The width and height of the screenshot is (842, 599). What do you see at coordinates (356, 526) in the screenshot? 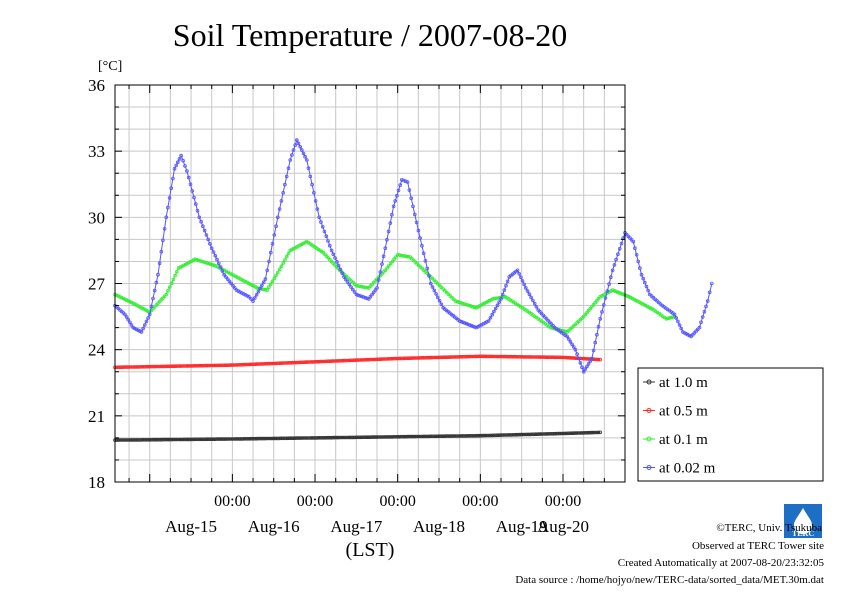
I see `x-tick-label-date: Aug-17` at bounding box center [356, 526].